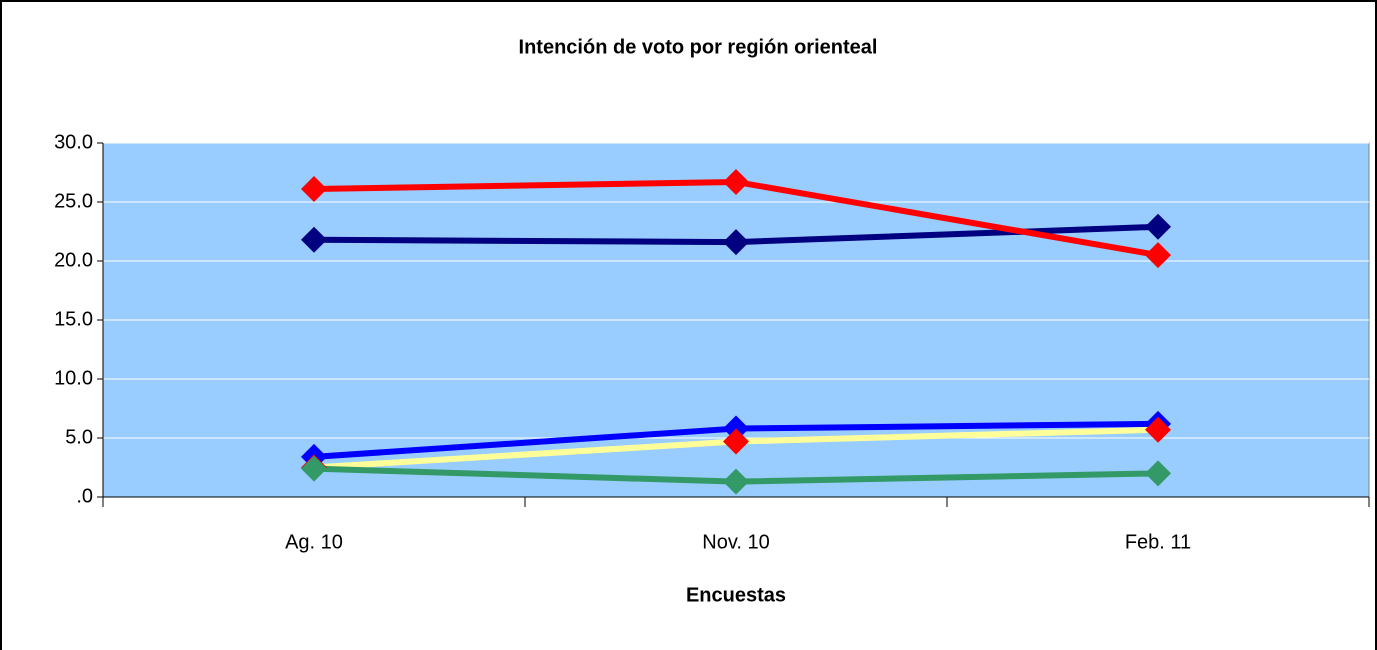 Image resolution: width=1377 pixels, height=650 pixels. Describe the element at coordinates (73, 319) in the screenshot. I see `y-tick-label: 15.0` at that location.